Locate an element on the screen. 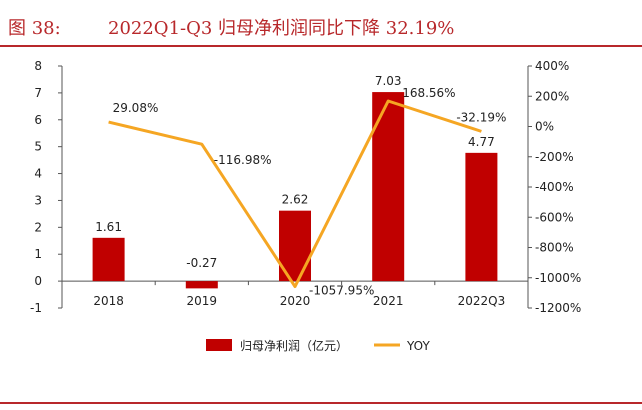 The height and width of the screenshot is (410, 642). y-left-tick-label: 0 is located at coordinates (38, 281).